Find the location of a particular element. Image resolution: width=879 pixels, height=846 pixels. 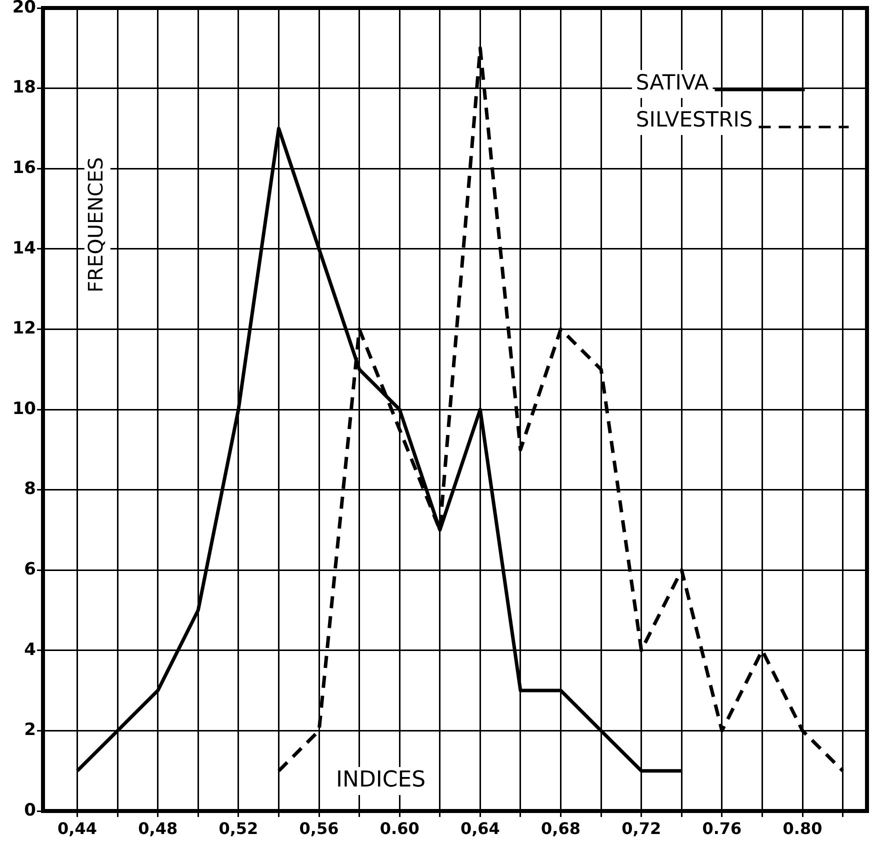

y-tick-label: 14 is located at coordinates (24, 248).